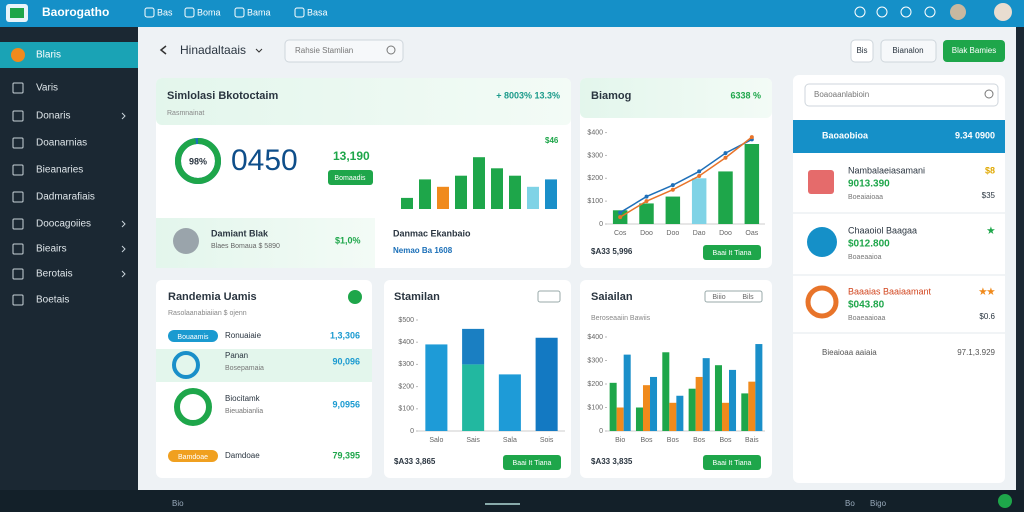  What do you see at coordinates (48, 55) in the screenshot?
I see `sidebar-item: Blaris` at bounding box center [48, 55].